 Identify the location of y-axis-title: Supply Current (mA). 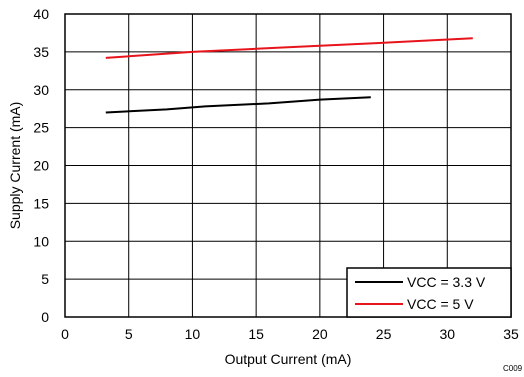
(15, 166).